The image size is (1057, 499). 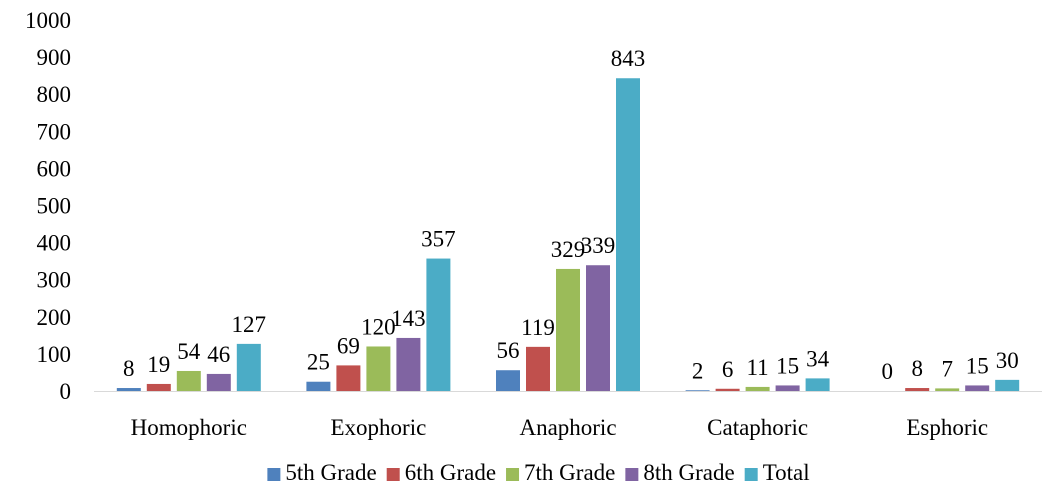 What do you see at coordinates (48, 20) in the screenshot?
I see `y-tick-label: 1000` at bounding box center [48, 20].